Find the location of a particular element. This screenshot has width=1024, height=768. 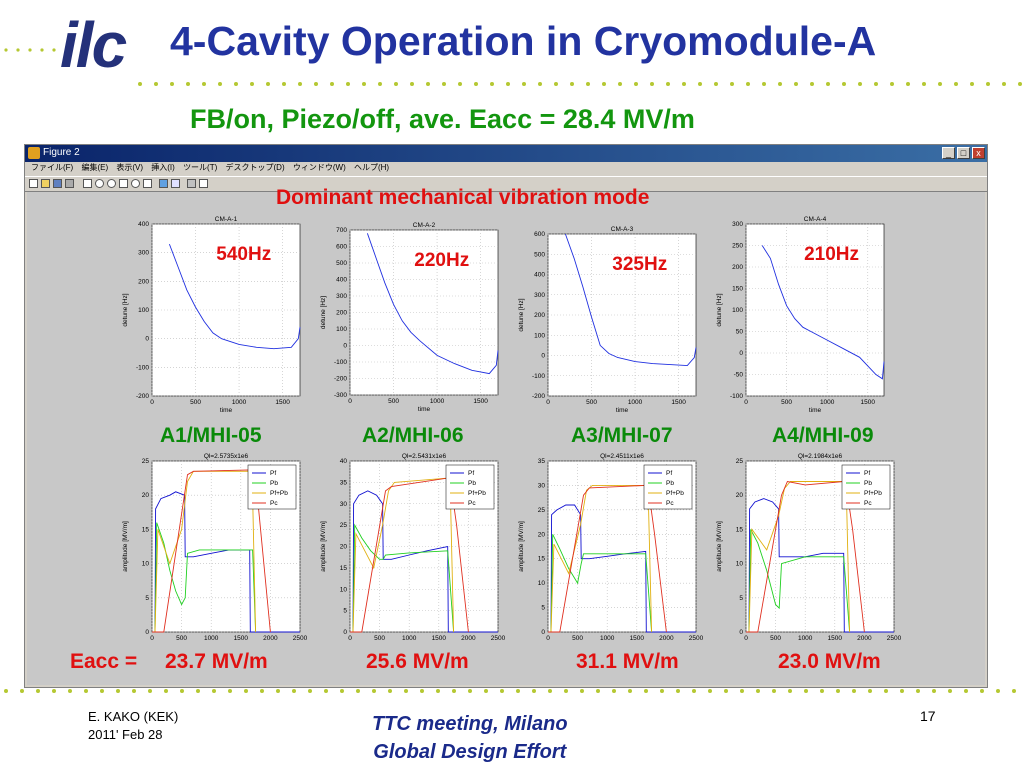

colorbar-icon is located at coordinates (163, 183).